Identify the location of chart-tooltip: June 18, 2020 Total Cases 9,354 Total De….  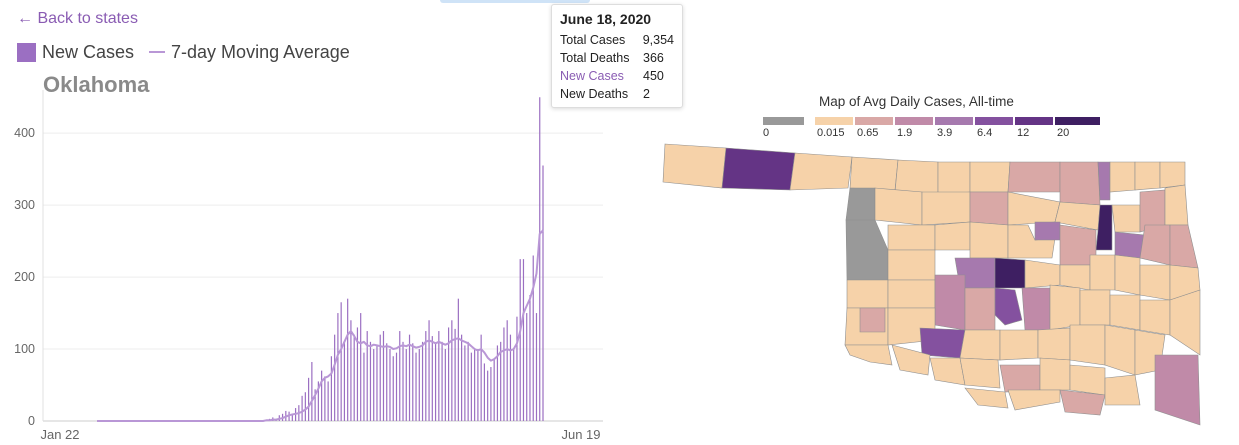
(617, 56).